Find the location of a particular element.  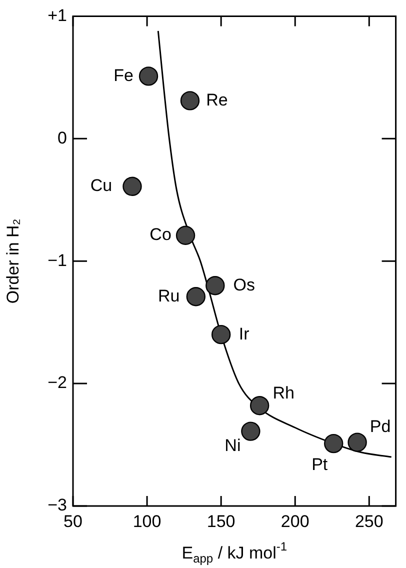

annotation: Ir is located at coordinates (244, 334).